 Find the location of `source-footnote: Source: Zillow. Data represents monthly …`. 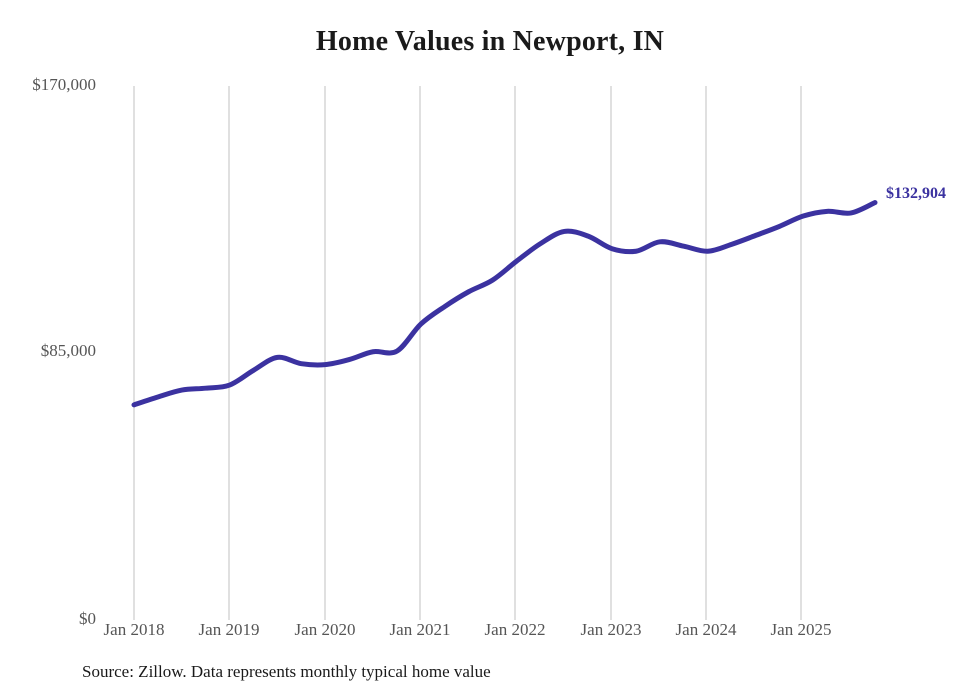

source-footnote: Source: Zillow. Data represents monthly … is located at coordinates (286, 671).